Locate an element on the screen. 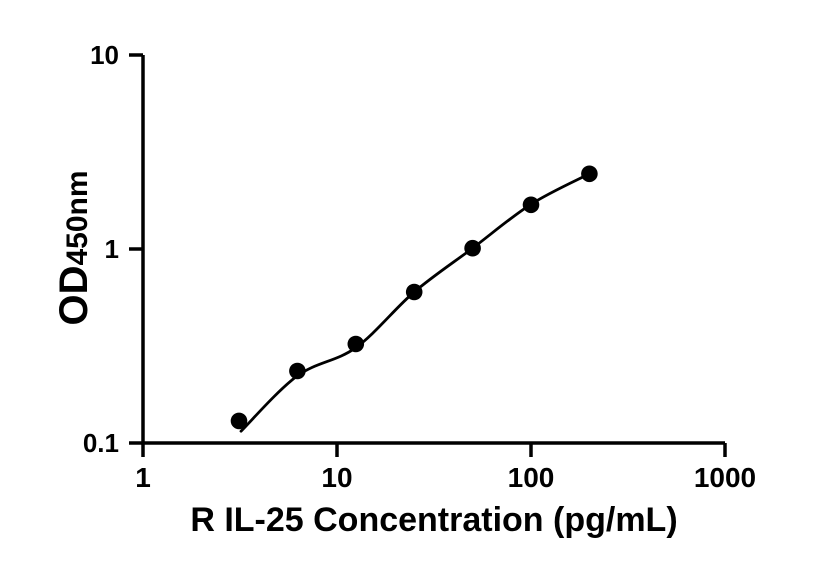 This screenshot has width=816, height=582. x-tick-label: 1 is located at coordinates (143, 477).